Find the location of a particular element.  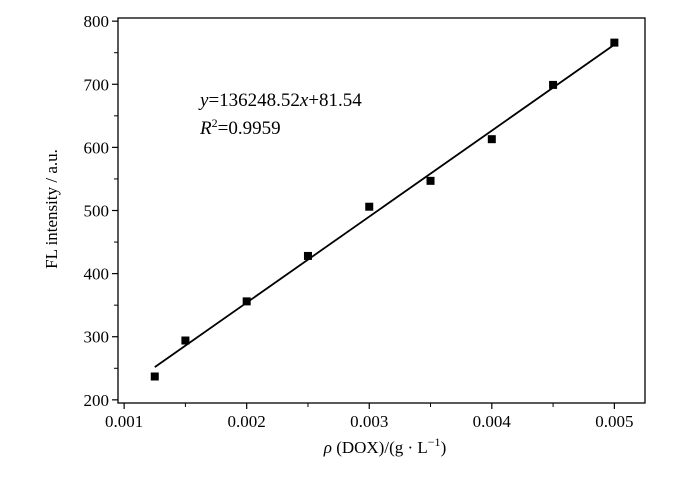

y-tick-label: 500 is located at coordinates (97, 211).